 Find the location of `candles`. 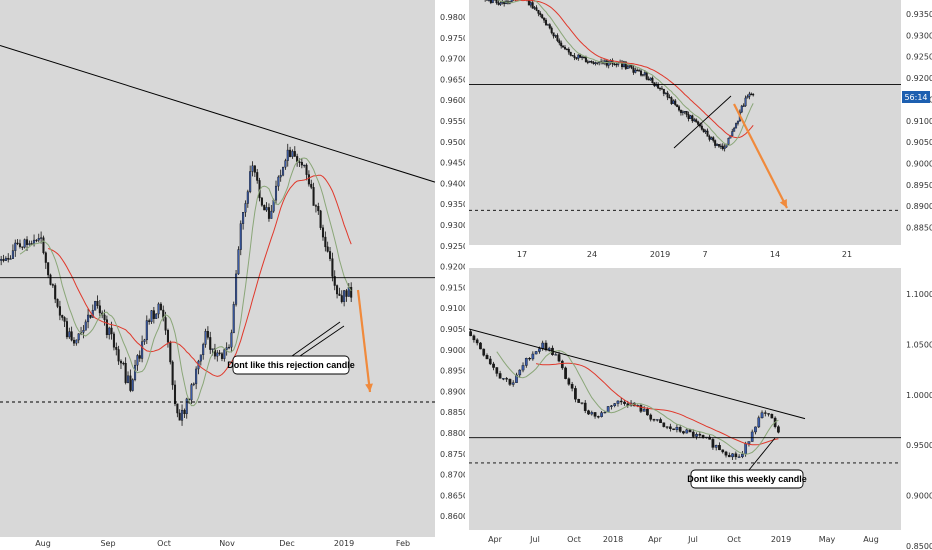

candles is located at coordinates (619, 76).